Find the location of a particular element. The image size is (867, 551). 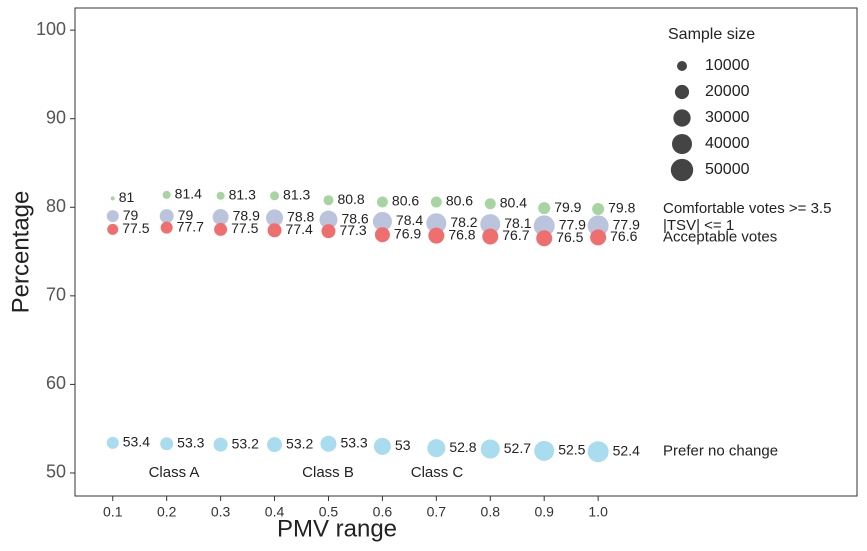

data-label: 76.8 is located at coordinates (461, 234).